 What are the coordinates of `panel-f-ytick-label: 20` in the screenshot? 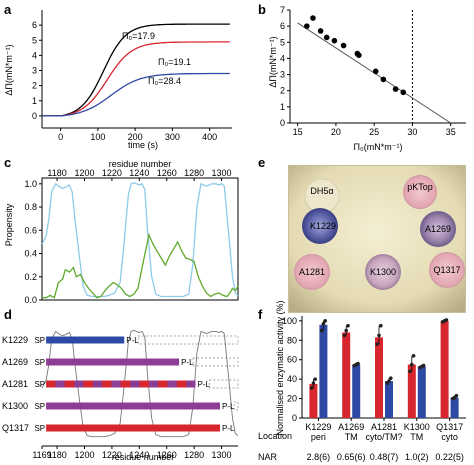 It's located at (292, 399).